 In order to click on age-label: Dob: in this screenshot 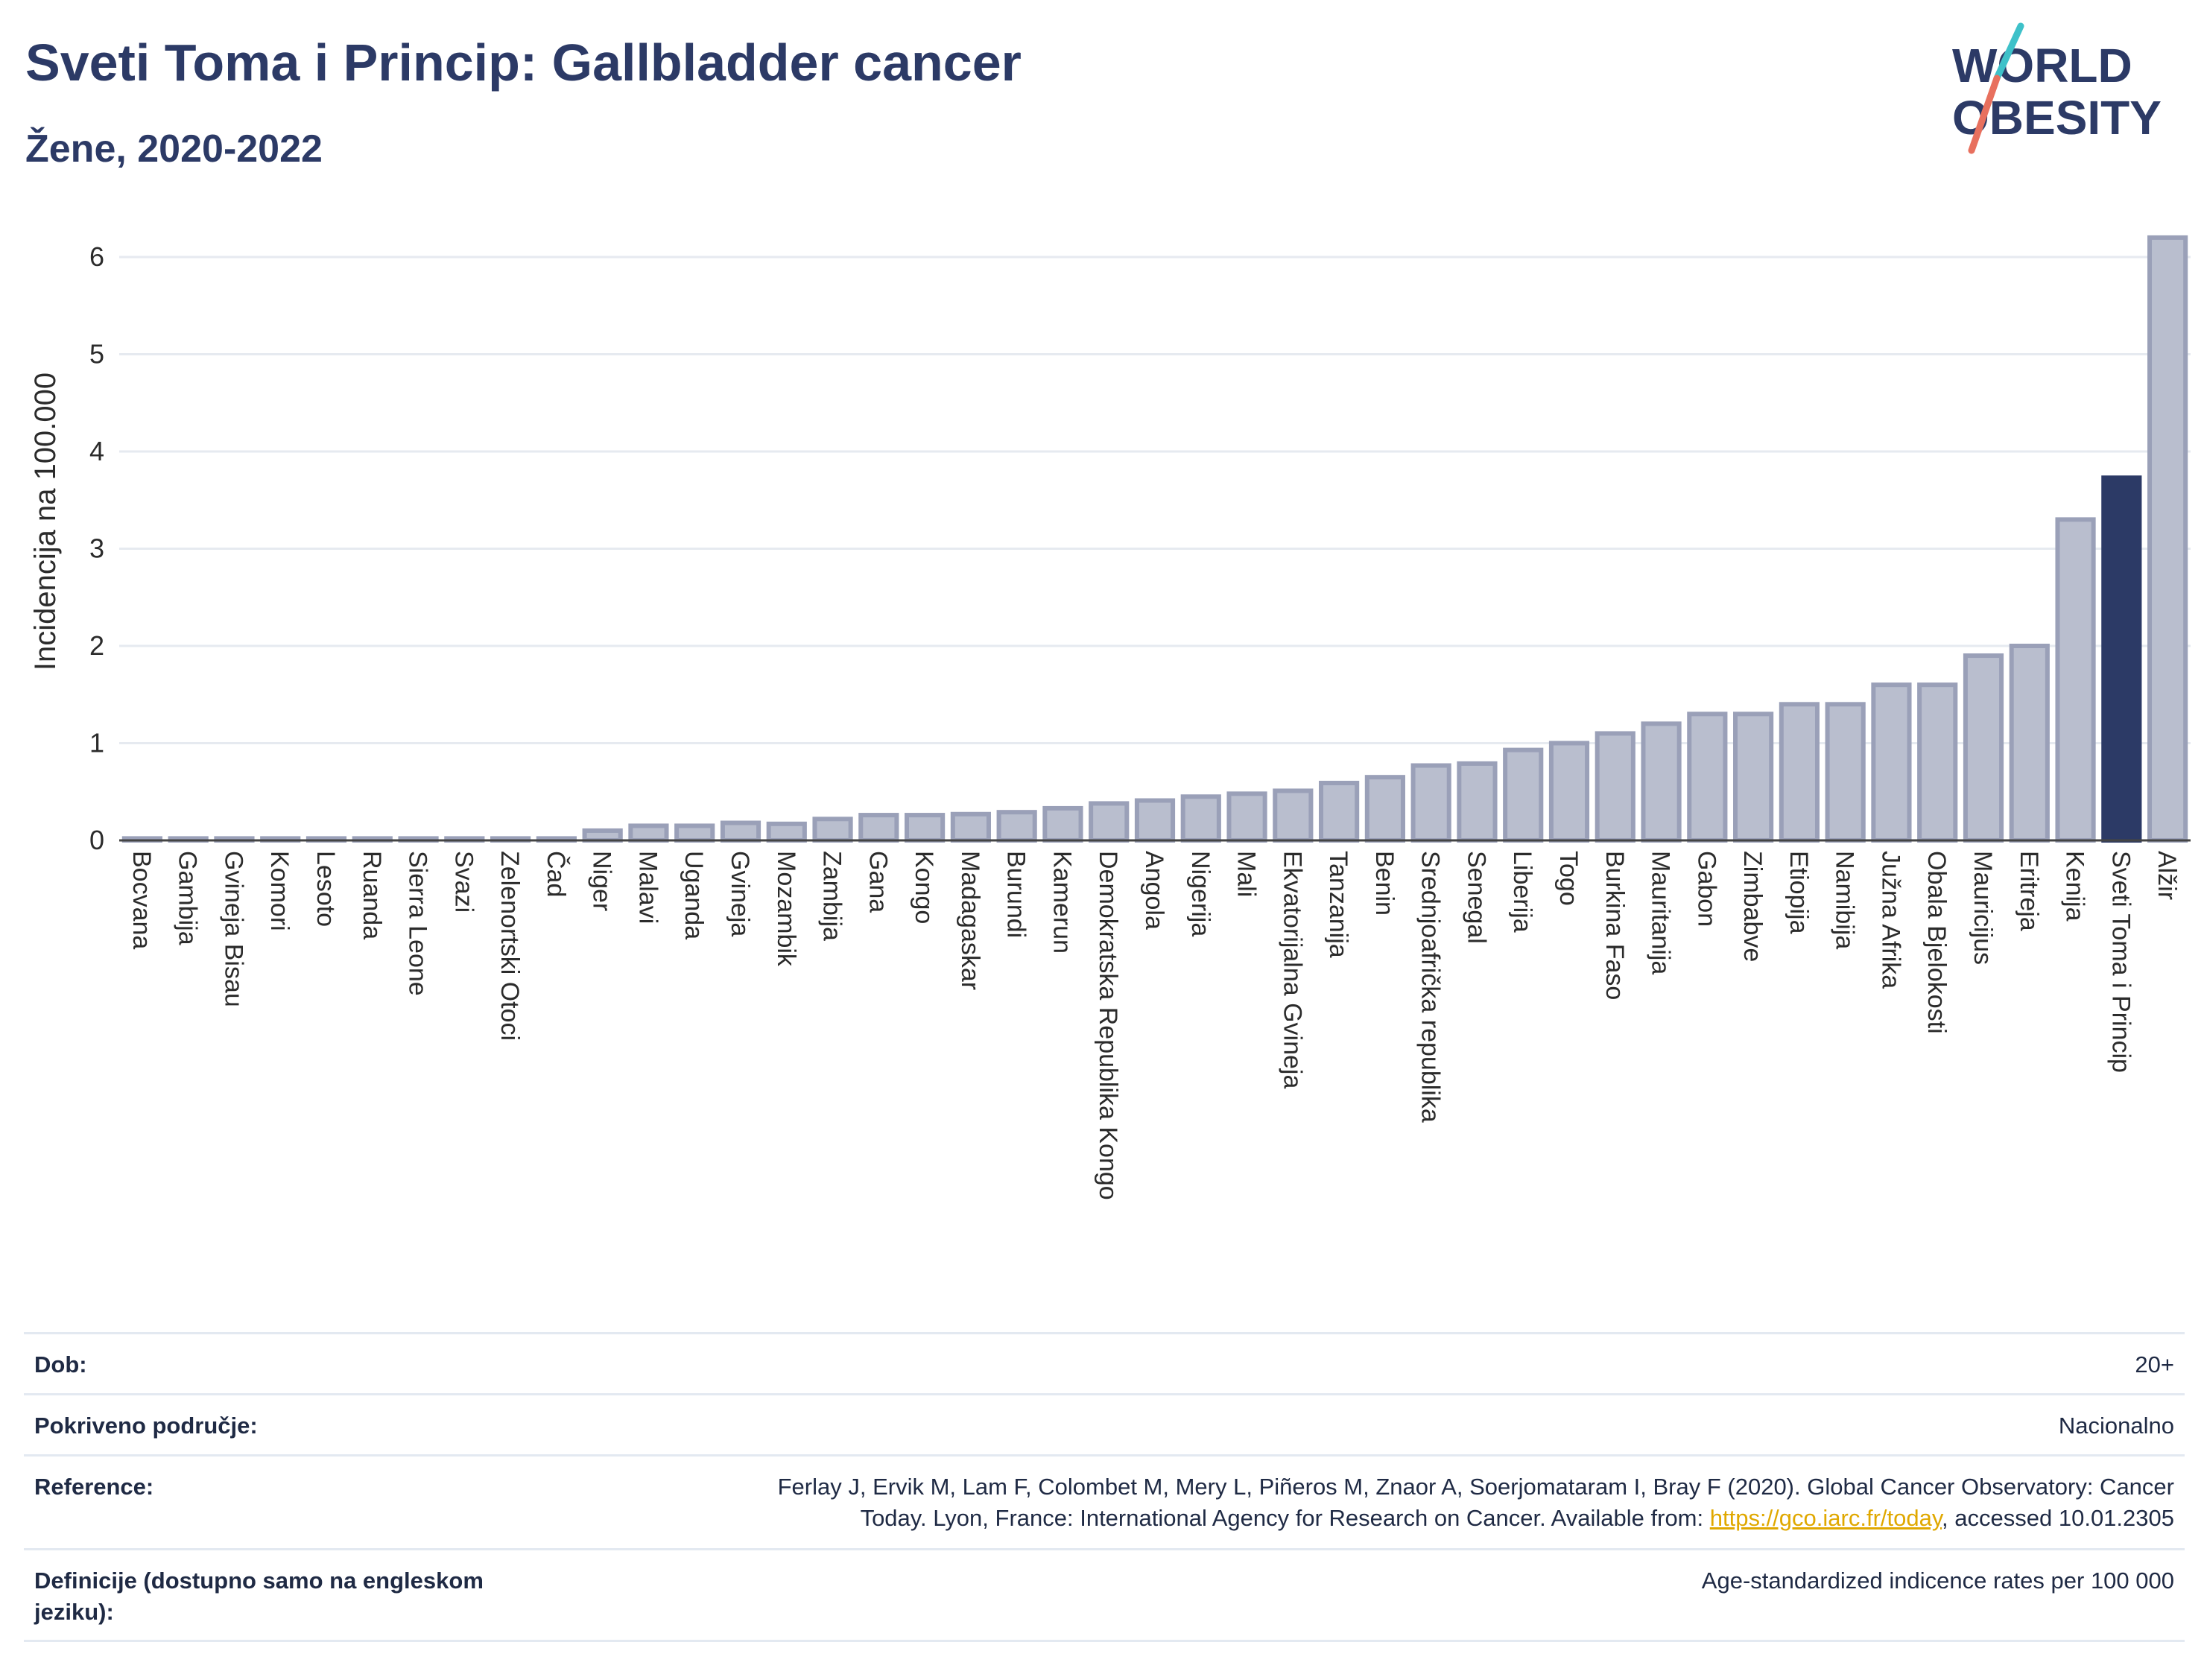, I will do `click(60, 1364)`.